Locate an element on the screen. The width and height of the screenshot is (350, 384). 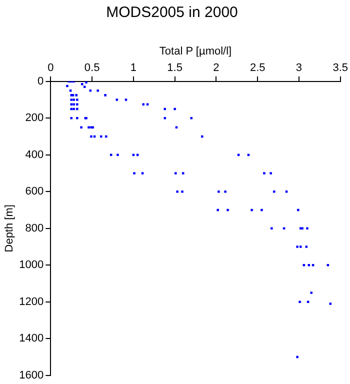
chart-title: MODS2005 in 2000 is located at coordinates (172, 13).